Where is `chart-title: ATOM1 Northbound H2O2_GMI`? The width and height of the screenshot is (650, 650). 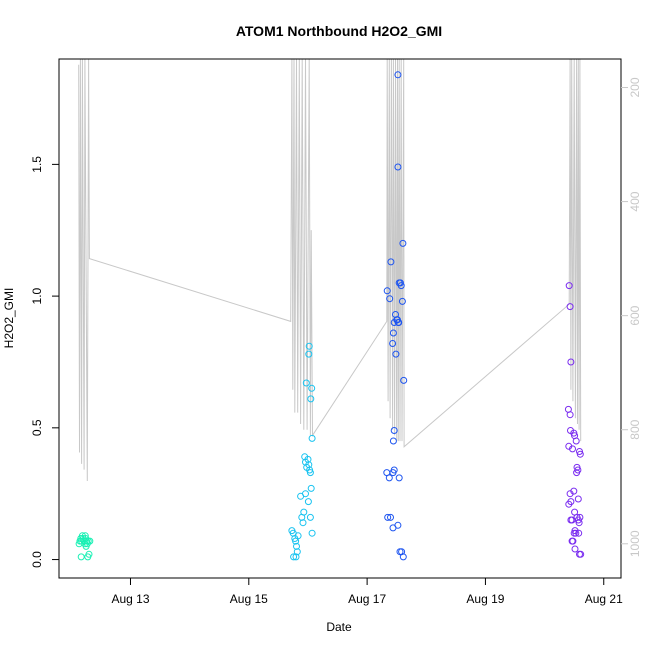
chart-title: ATOM1 Northbound H2O2_GMI is located at coordinates (339, 31).